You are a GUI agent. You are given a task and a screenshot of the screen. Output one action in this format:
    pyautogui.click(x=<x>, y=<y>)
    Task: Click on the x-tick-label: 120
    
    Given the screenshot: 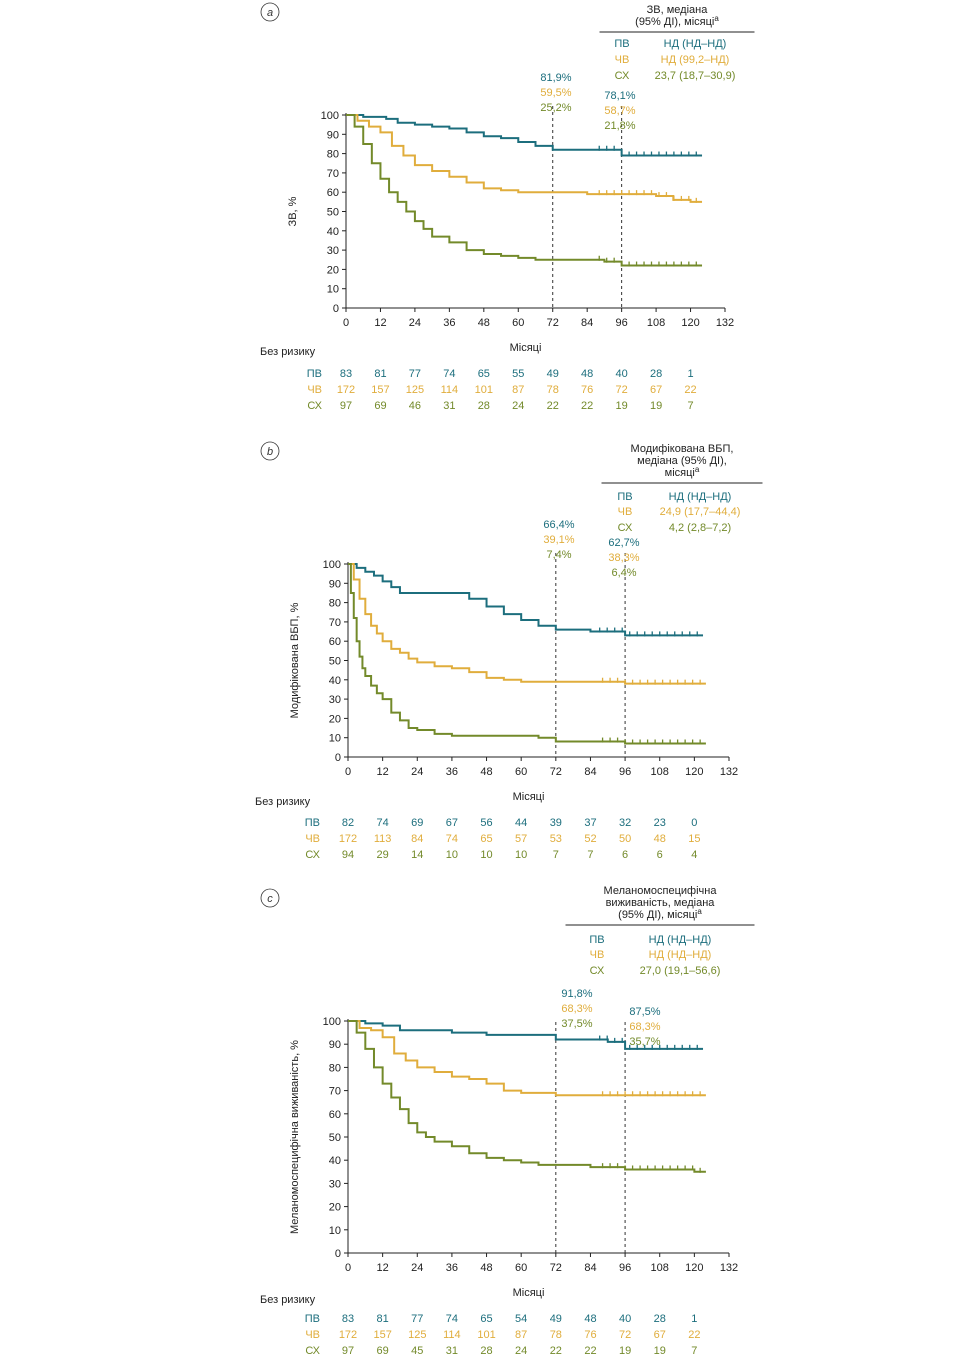 What is the action you would take?
    pyautogui.click(x=694, y=1268)
    